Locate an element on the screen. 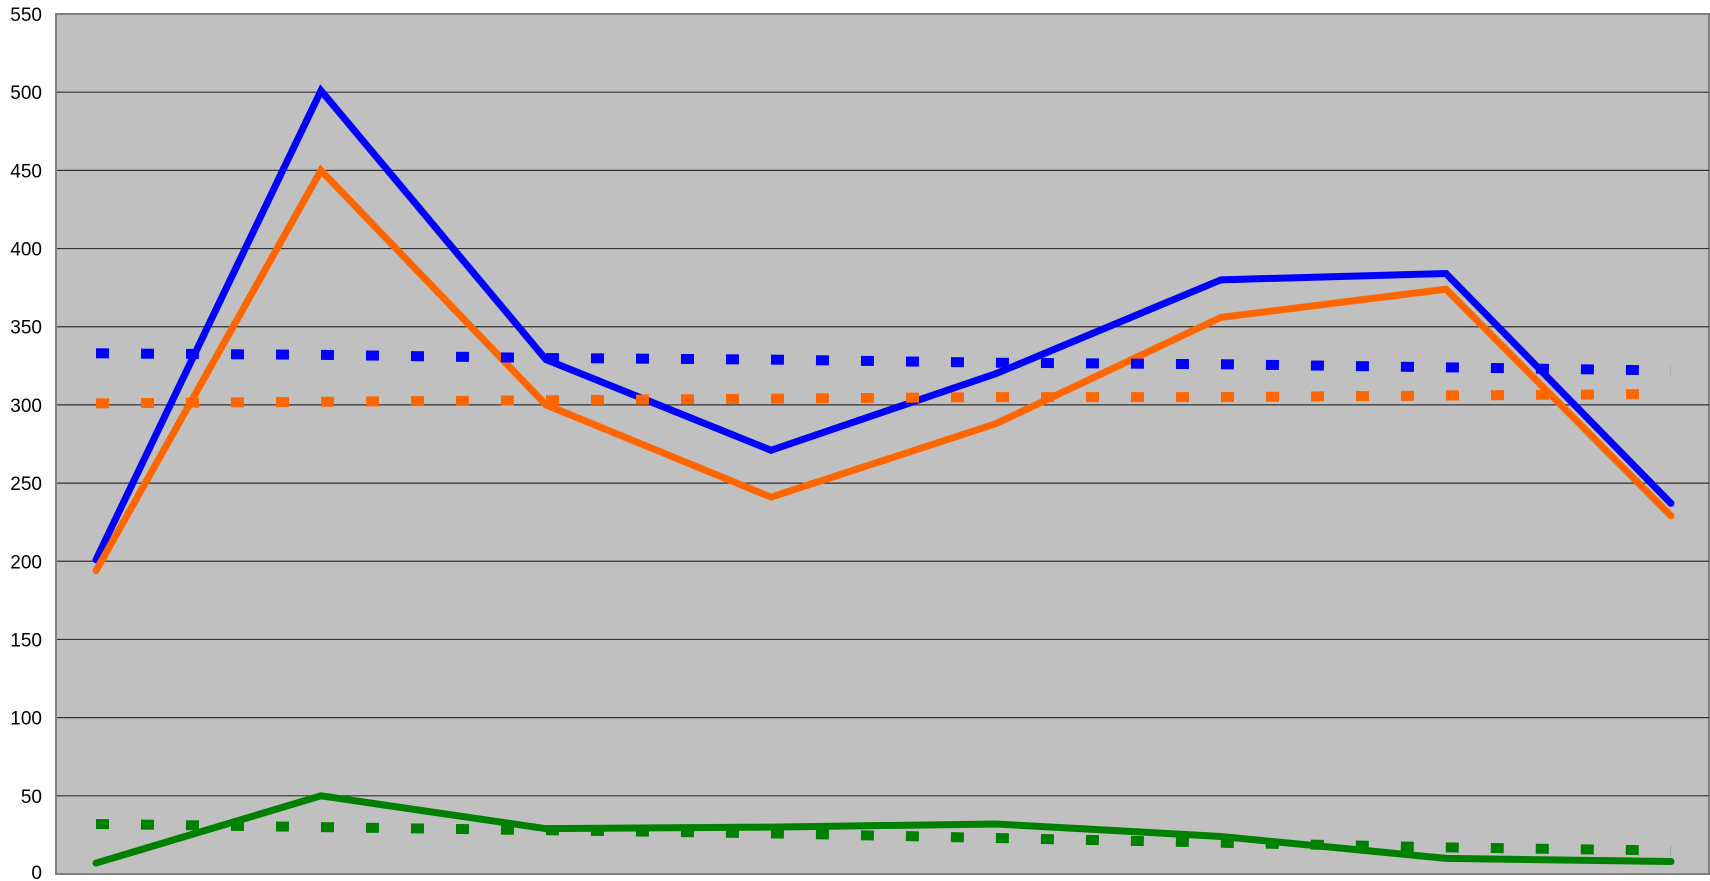 Image resolution: width=1710 pixels, height=881 pixels. y-tick-label: 100 is located at coordinates (26, 719).